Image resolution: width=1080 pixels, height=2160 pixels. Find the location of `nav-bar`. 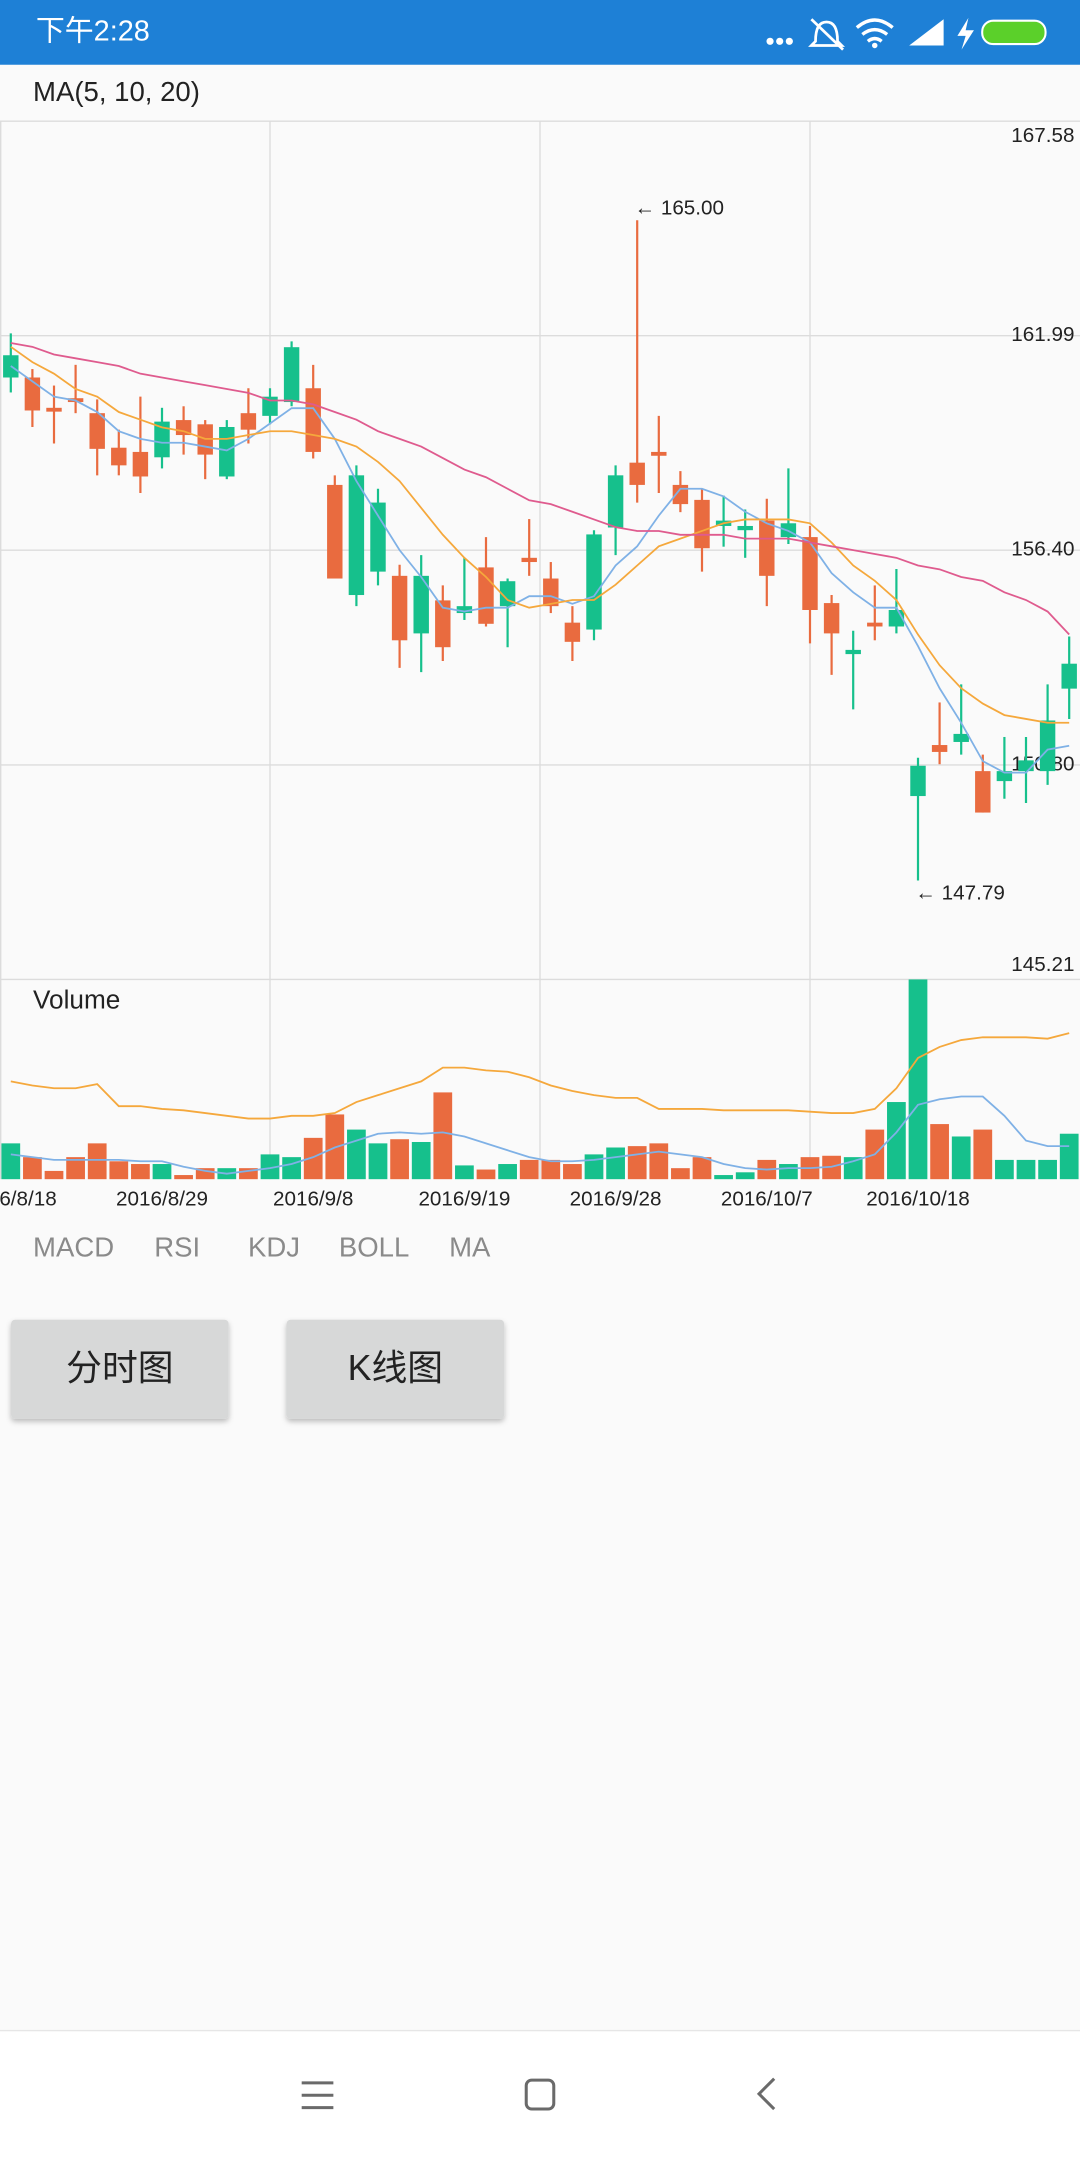

nav-bar is located at coordinates (540, 2094).